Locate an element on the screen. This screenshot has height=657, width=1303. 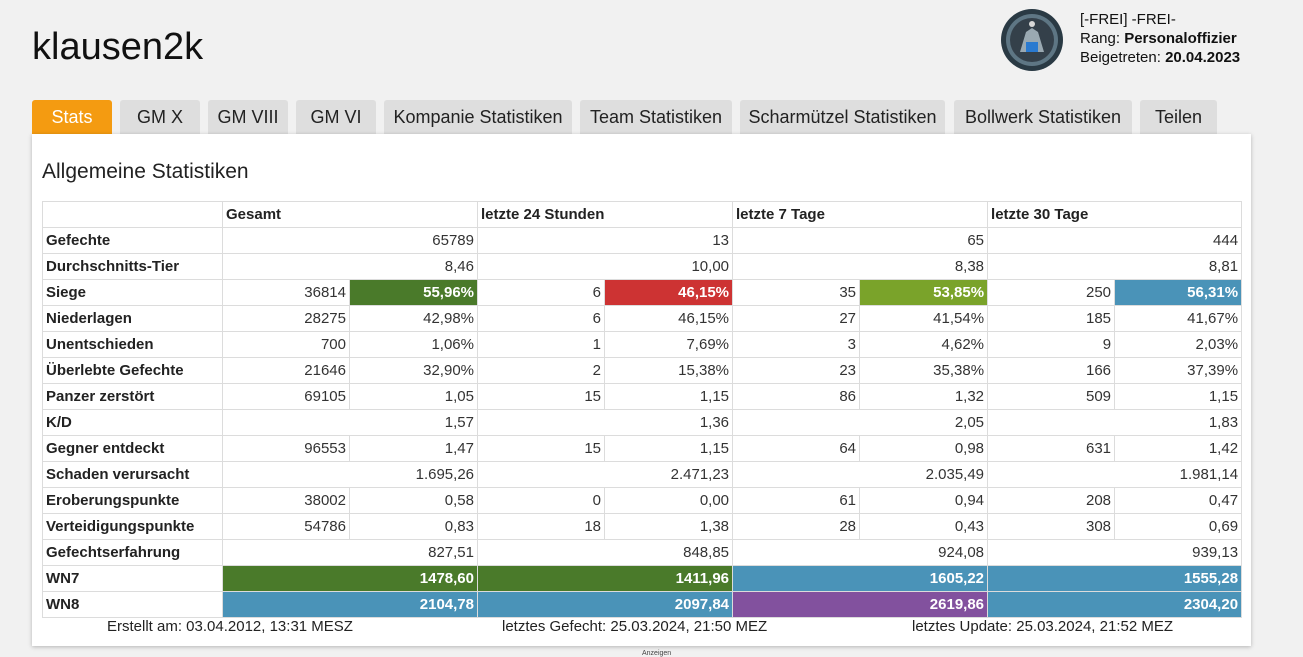
cell-ratio: 56,31% is located at coordinates (1178, 292).